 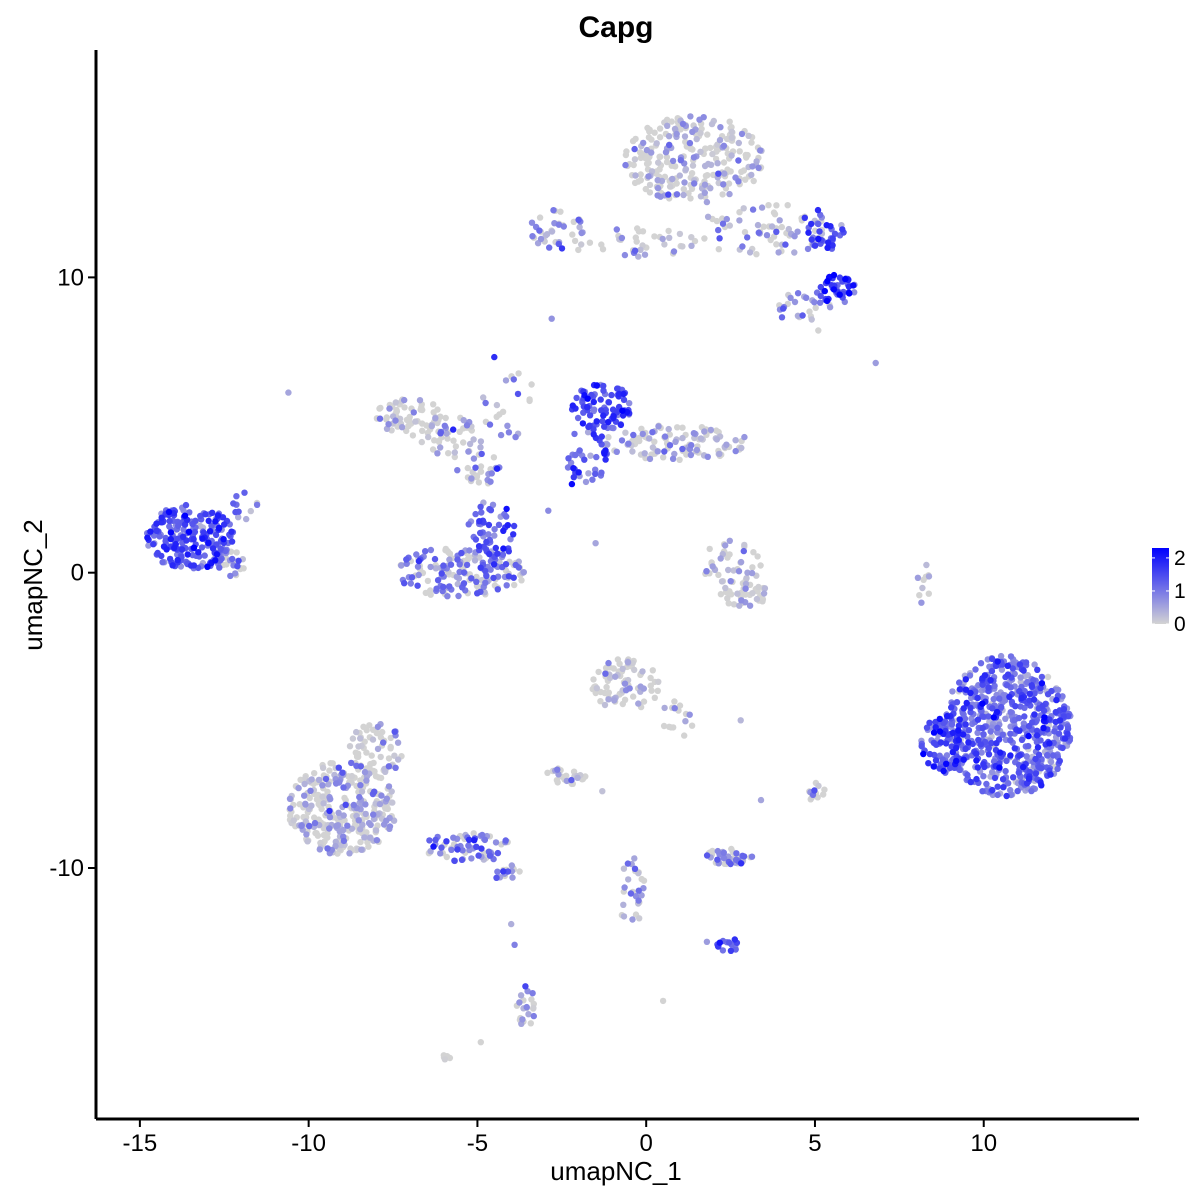 I want to click on x-axis-title: umapNC_1, so click(x=616, y=1171).